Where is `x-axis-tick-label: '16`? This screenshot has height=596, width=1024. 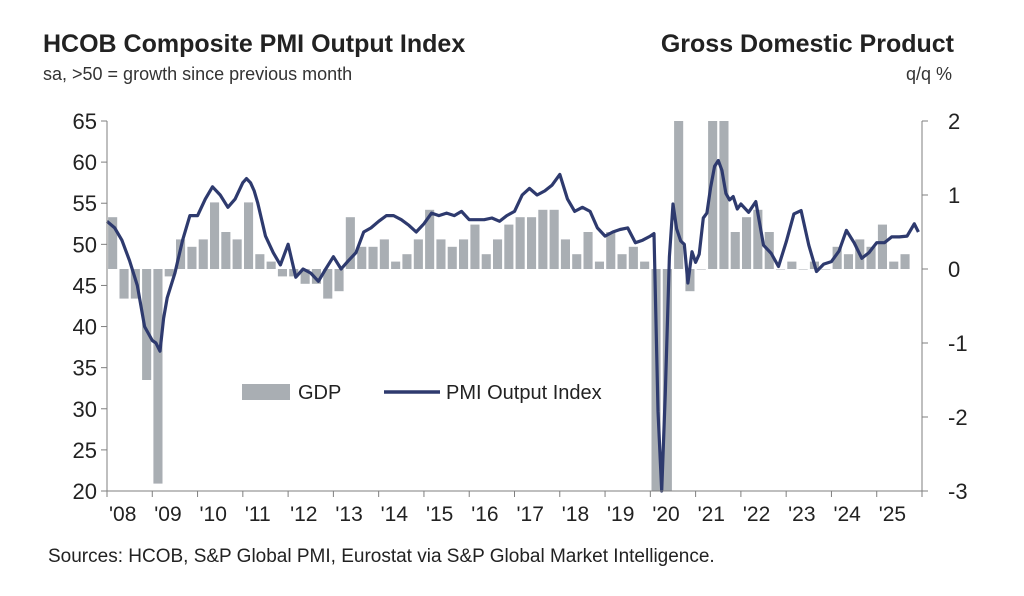
x-axis-tick-label: '16 is located at coordinates (484, 514).